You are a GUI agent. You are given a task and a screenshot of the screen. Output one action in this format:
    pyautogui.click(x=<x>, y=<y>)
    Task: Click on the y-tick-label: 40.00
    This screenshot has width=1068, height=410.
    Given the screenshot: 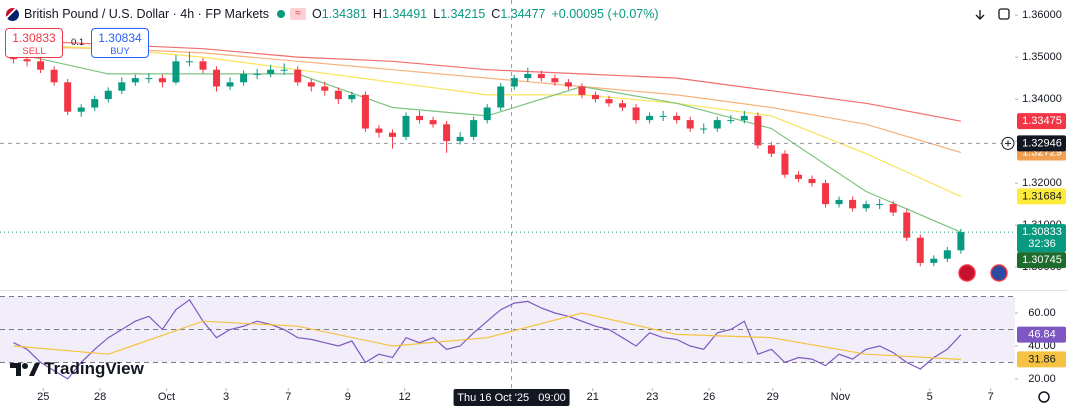 What is the action you would take?
    pyautogui.click(x=1042, y=346)
    